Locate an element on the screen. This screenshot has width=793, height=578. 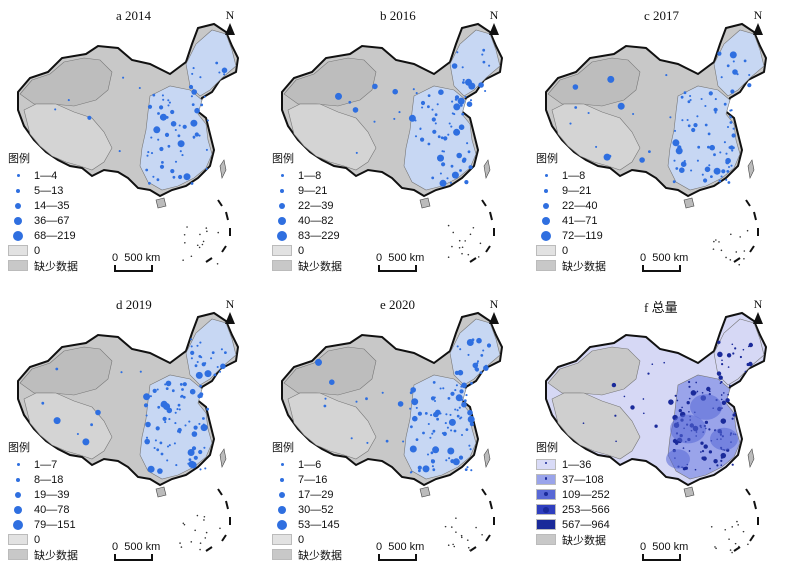
legend-label: 缺少数据 is located at coordinates (320, 266).